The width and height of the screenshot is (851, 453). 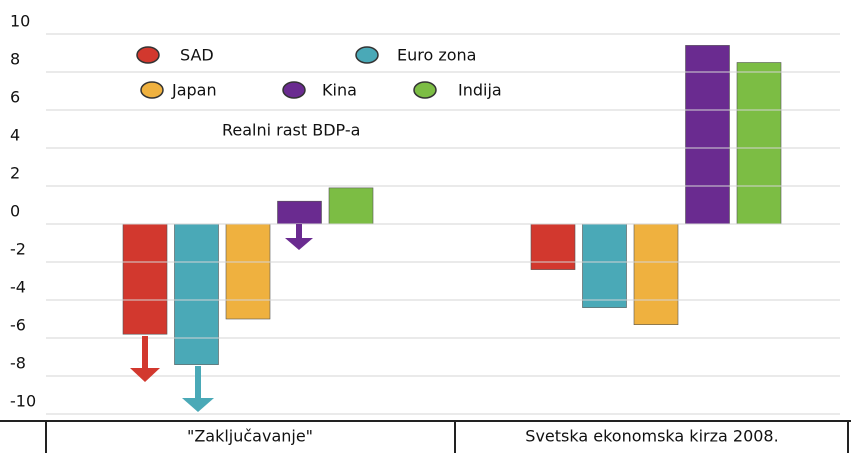 I want to click on y-tick-label: 4, so click(x=15, y=135).